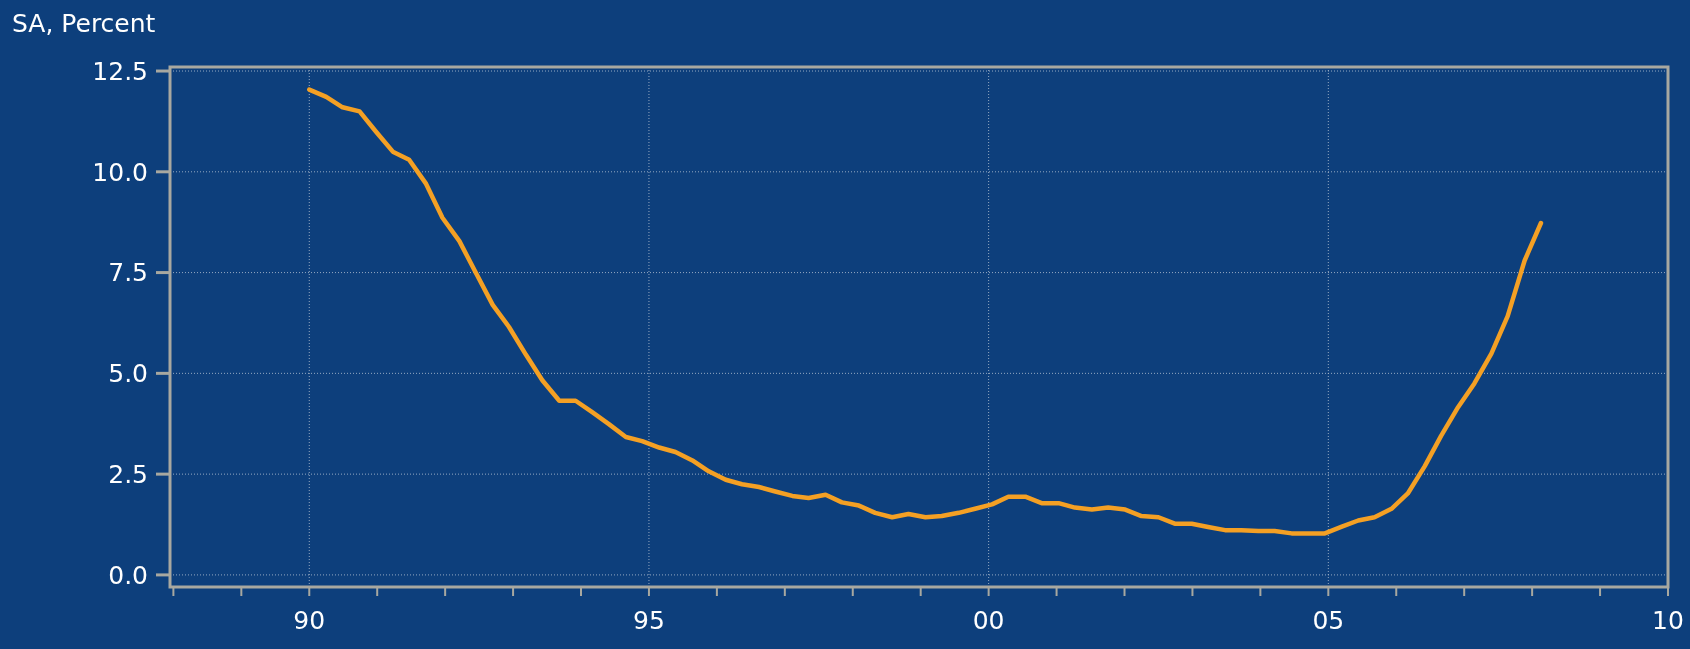 Image resolution: width=1690 pixels, height=649 pixels. Describe the element at coordinates (128, 273) in the screenshot. I see `y-tick-label: 7.5` at that location.